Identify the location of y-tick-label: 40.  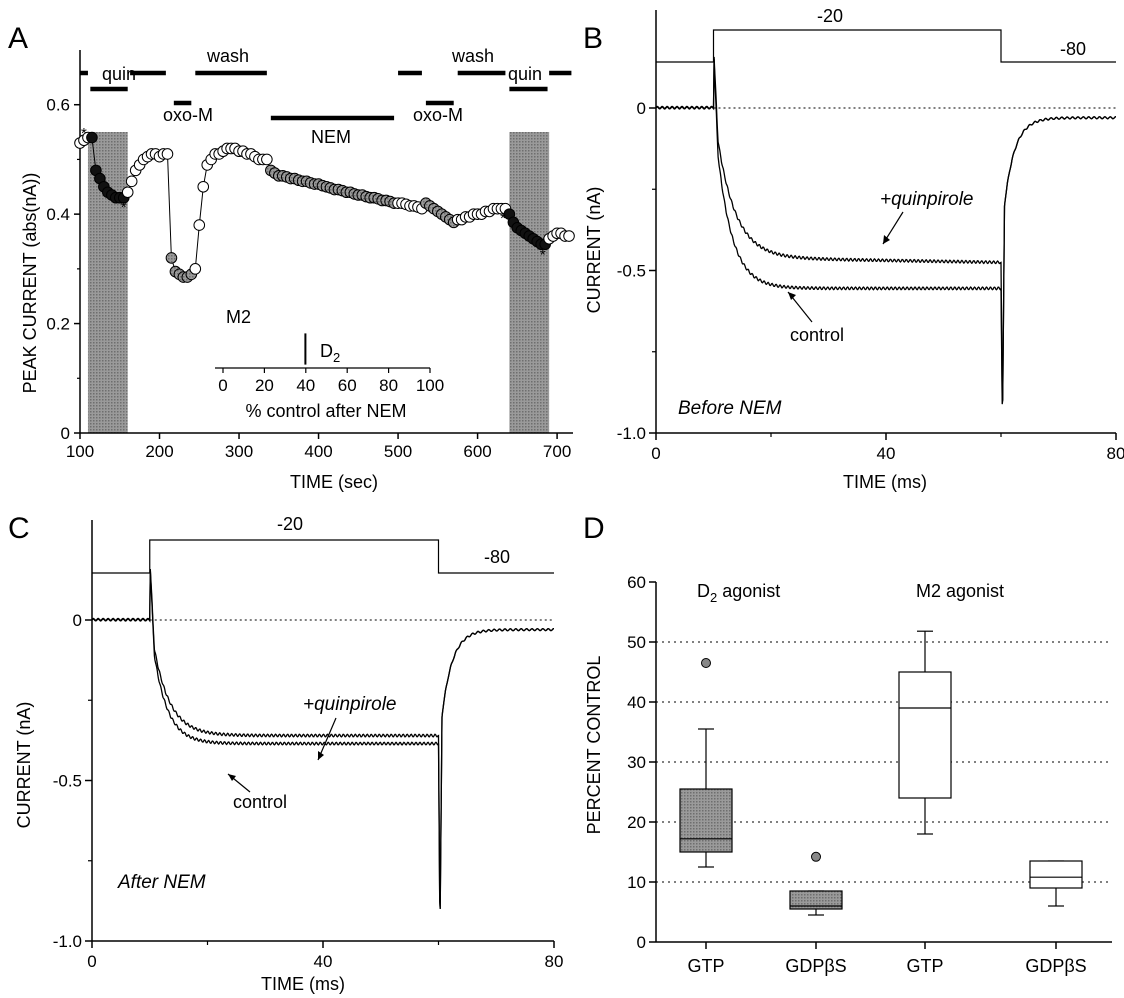
(636, 702).